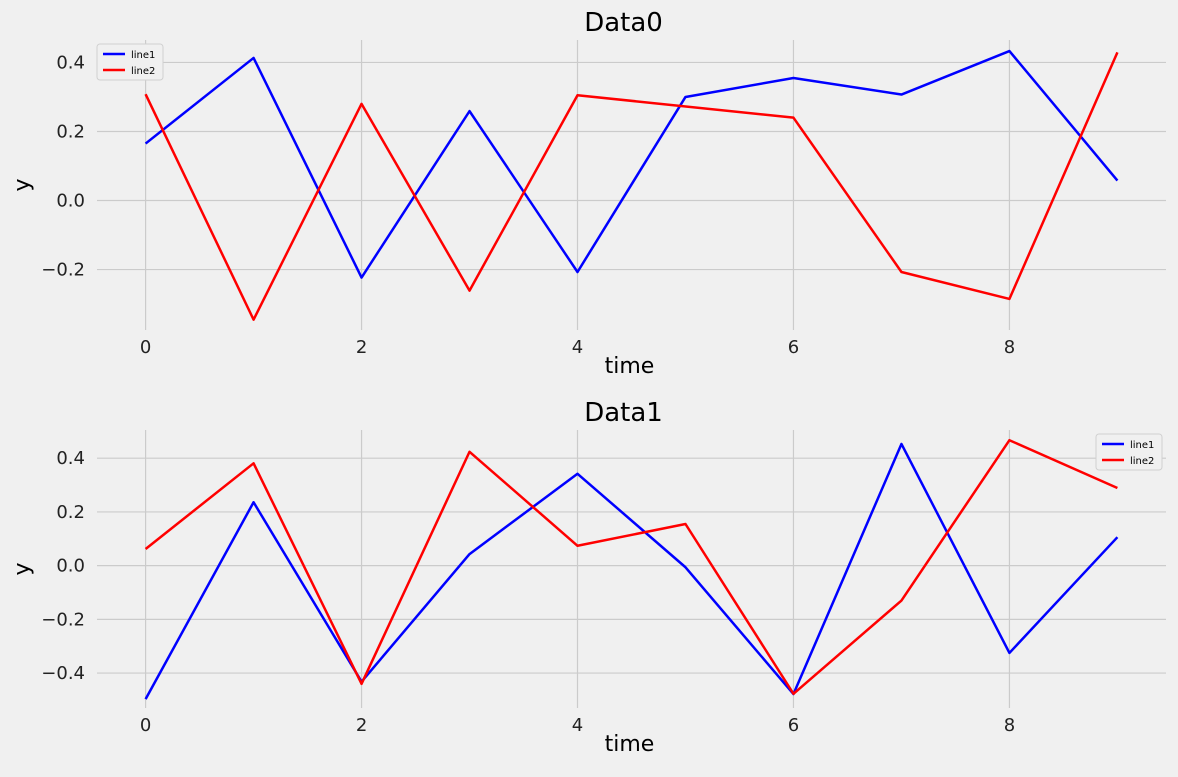  I want to click on chart-title: Data1, so click(623, 413).